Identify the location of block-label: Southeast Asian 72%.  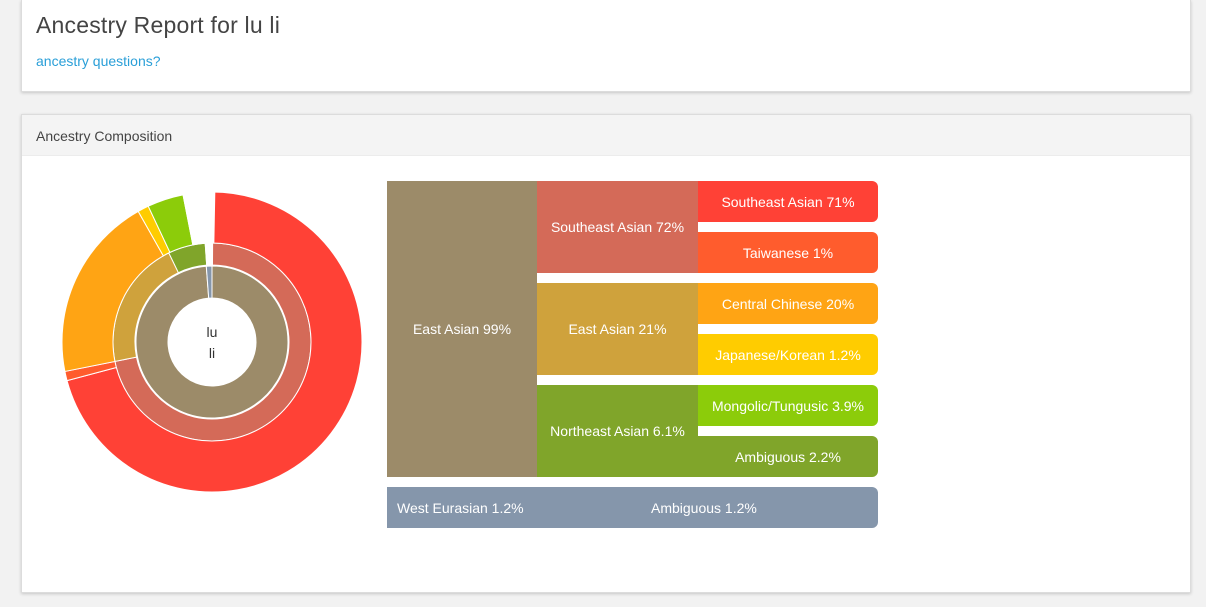
(617, 227).